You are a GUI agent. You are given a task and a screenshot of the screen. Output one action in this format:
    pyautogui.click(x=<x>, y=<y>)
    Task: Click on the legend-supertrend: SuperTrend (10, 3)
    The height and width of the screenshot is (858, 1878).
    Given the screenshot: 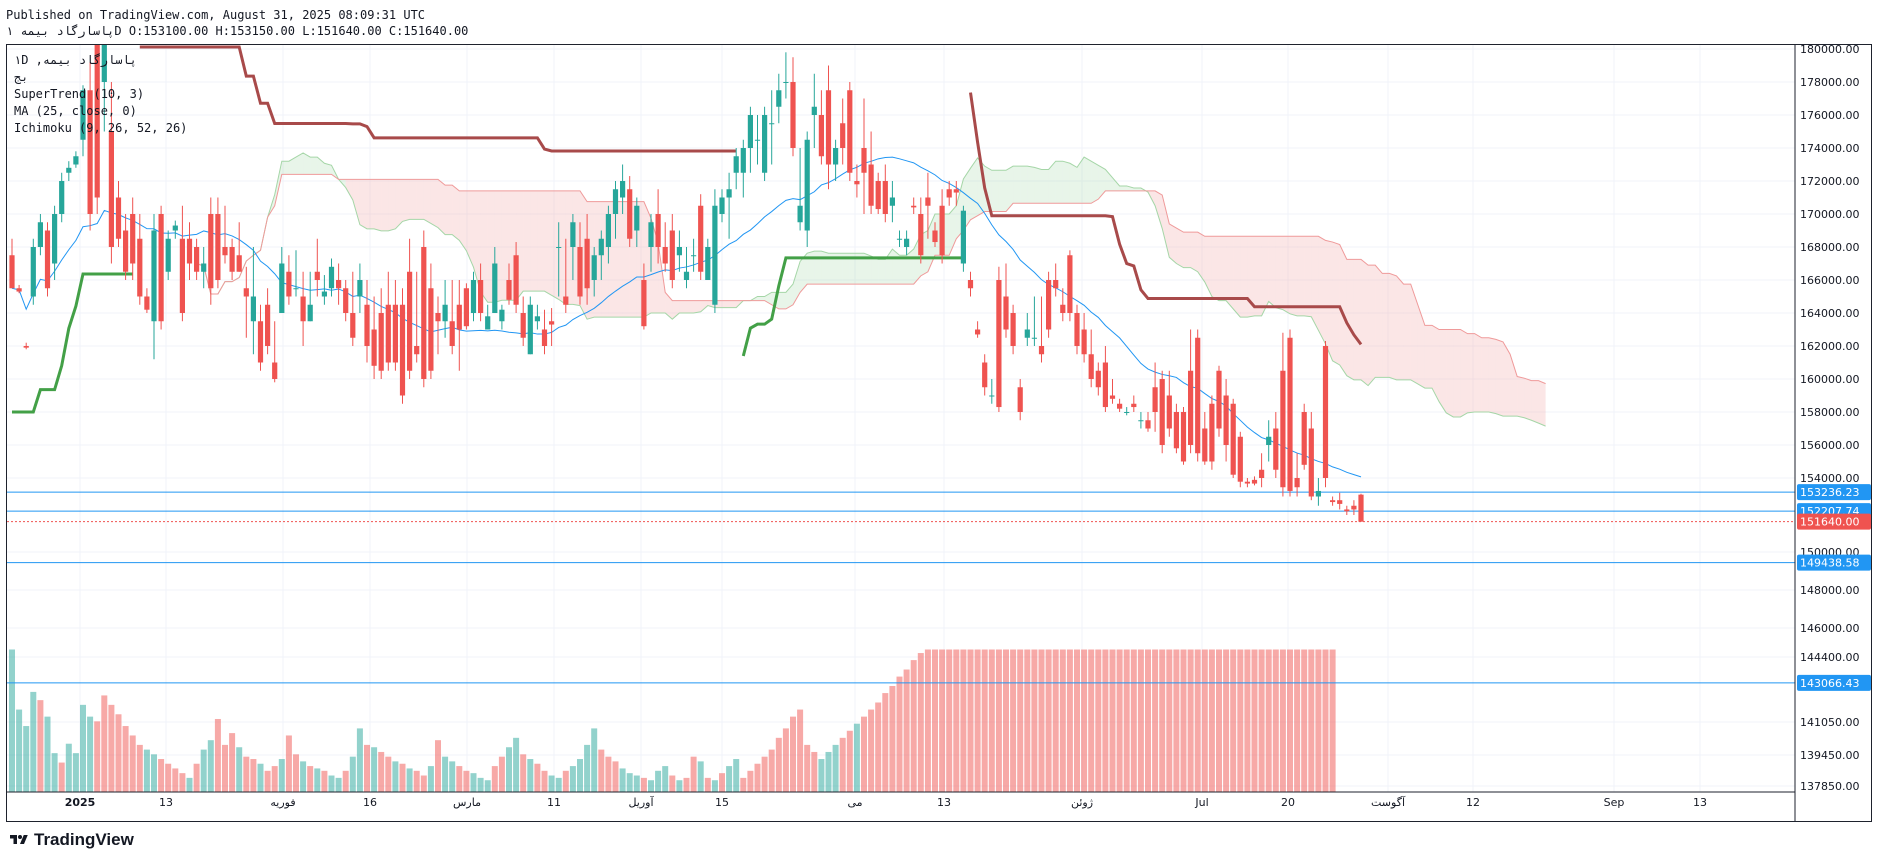 What is the action you would take?
    pyautogui.click(x=79, y=94)
    